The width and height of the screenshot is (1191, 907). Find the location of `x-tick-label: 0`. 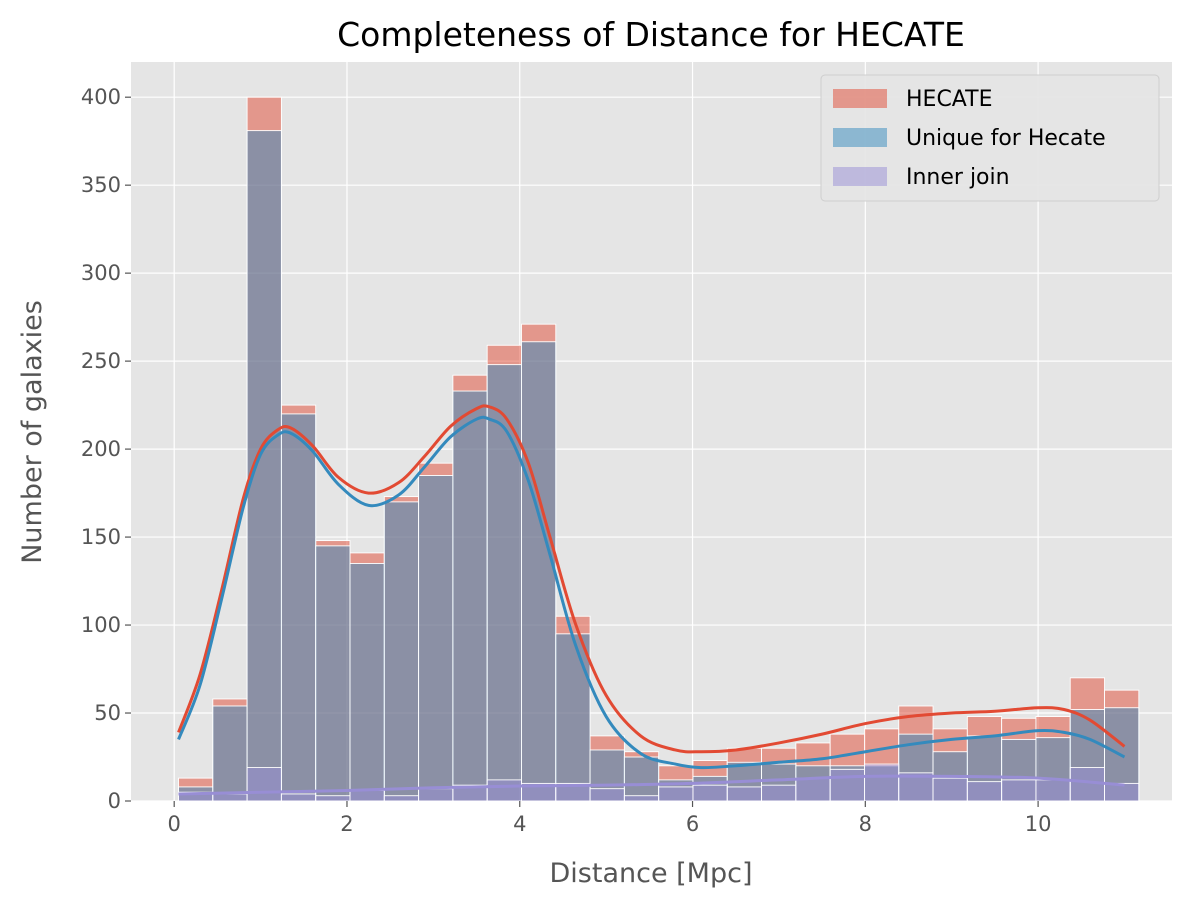

x-tick-label: 0 is located at coordinates (174, 824).